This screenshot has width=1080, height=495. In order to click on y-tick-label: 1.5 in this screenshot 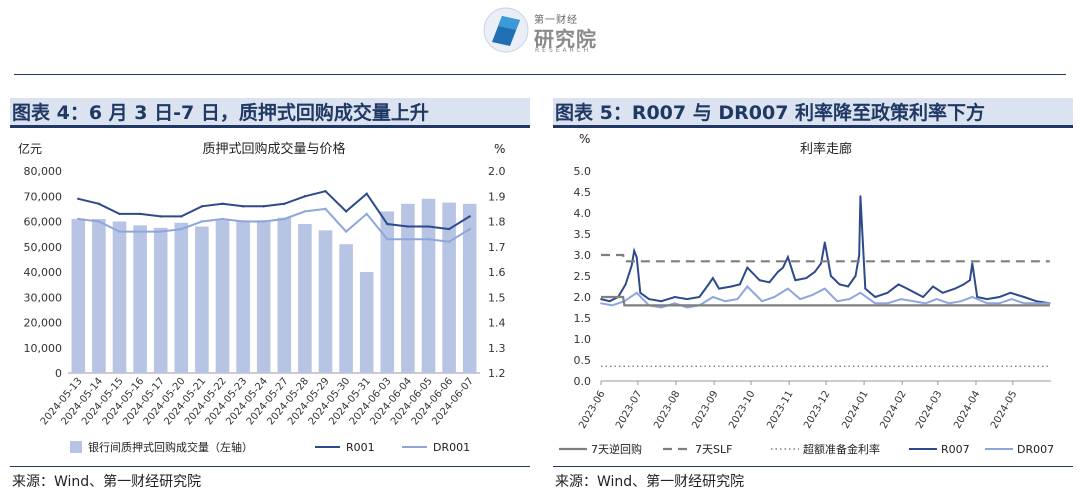, I will do `click(583, 318)`.